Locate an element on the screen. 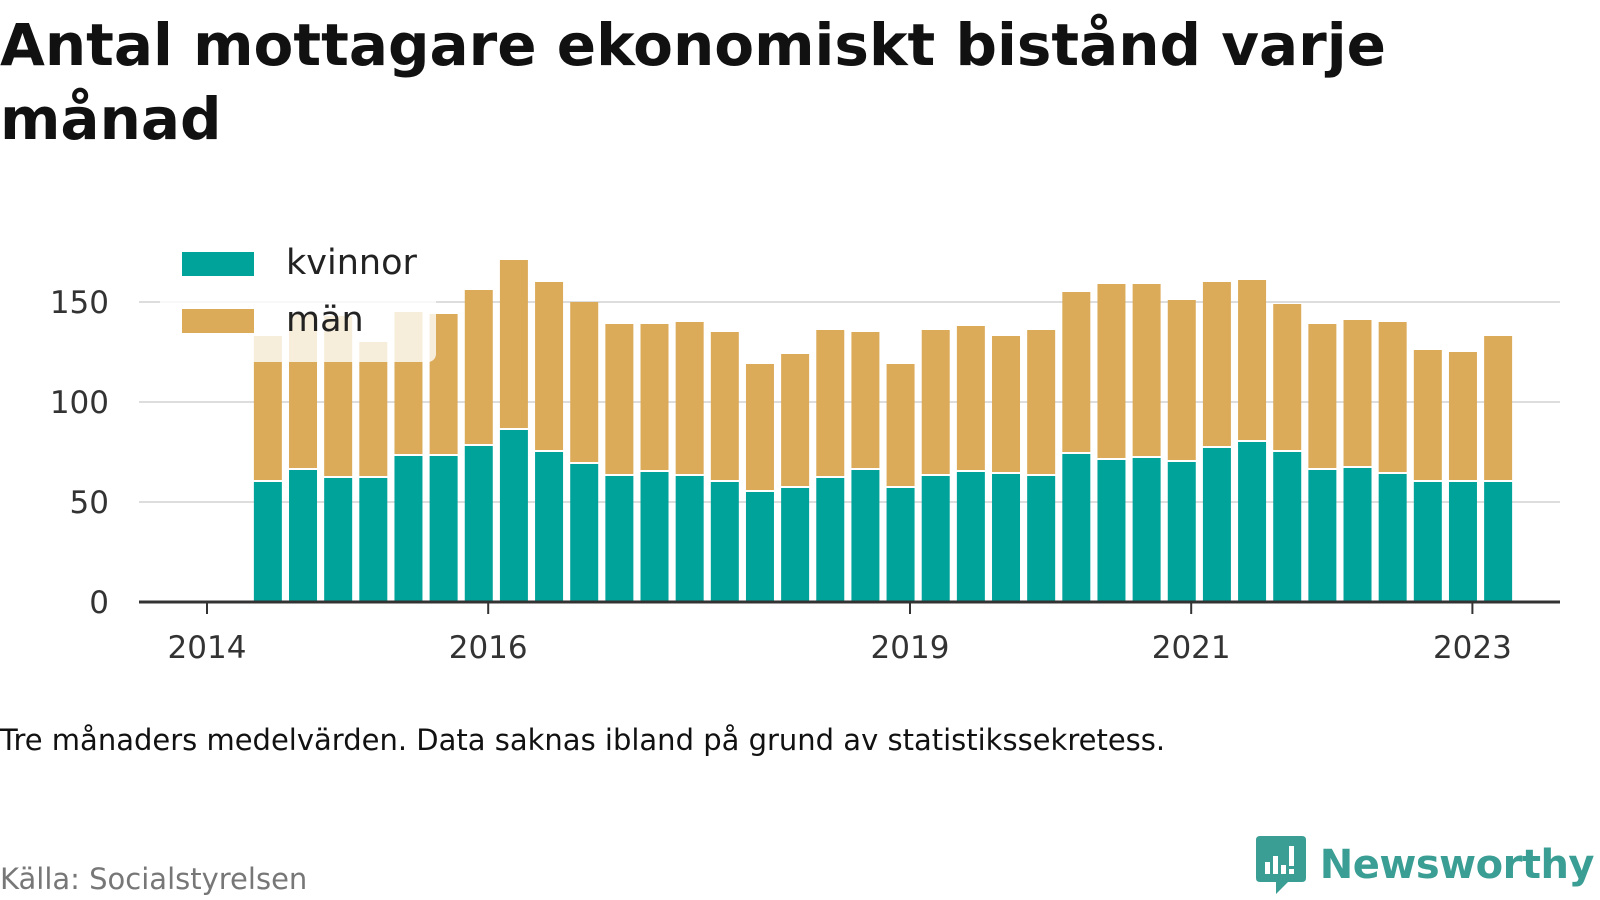 The height and width of the screenshot is (900, 1600). legend-label: kvinnor is located at coordinates (351, 263).